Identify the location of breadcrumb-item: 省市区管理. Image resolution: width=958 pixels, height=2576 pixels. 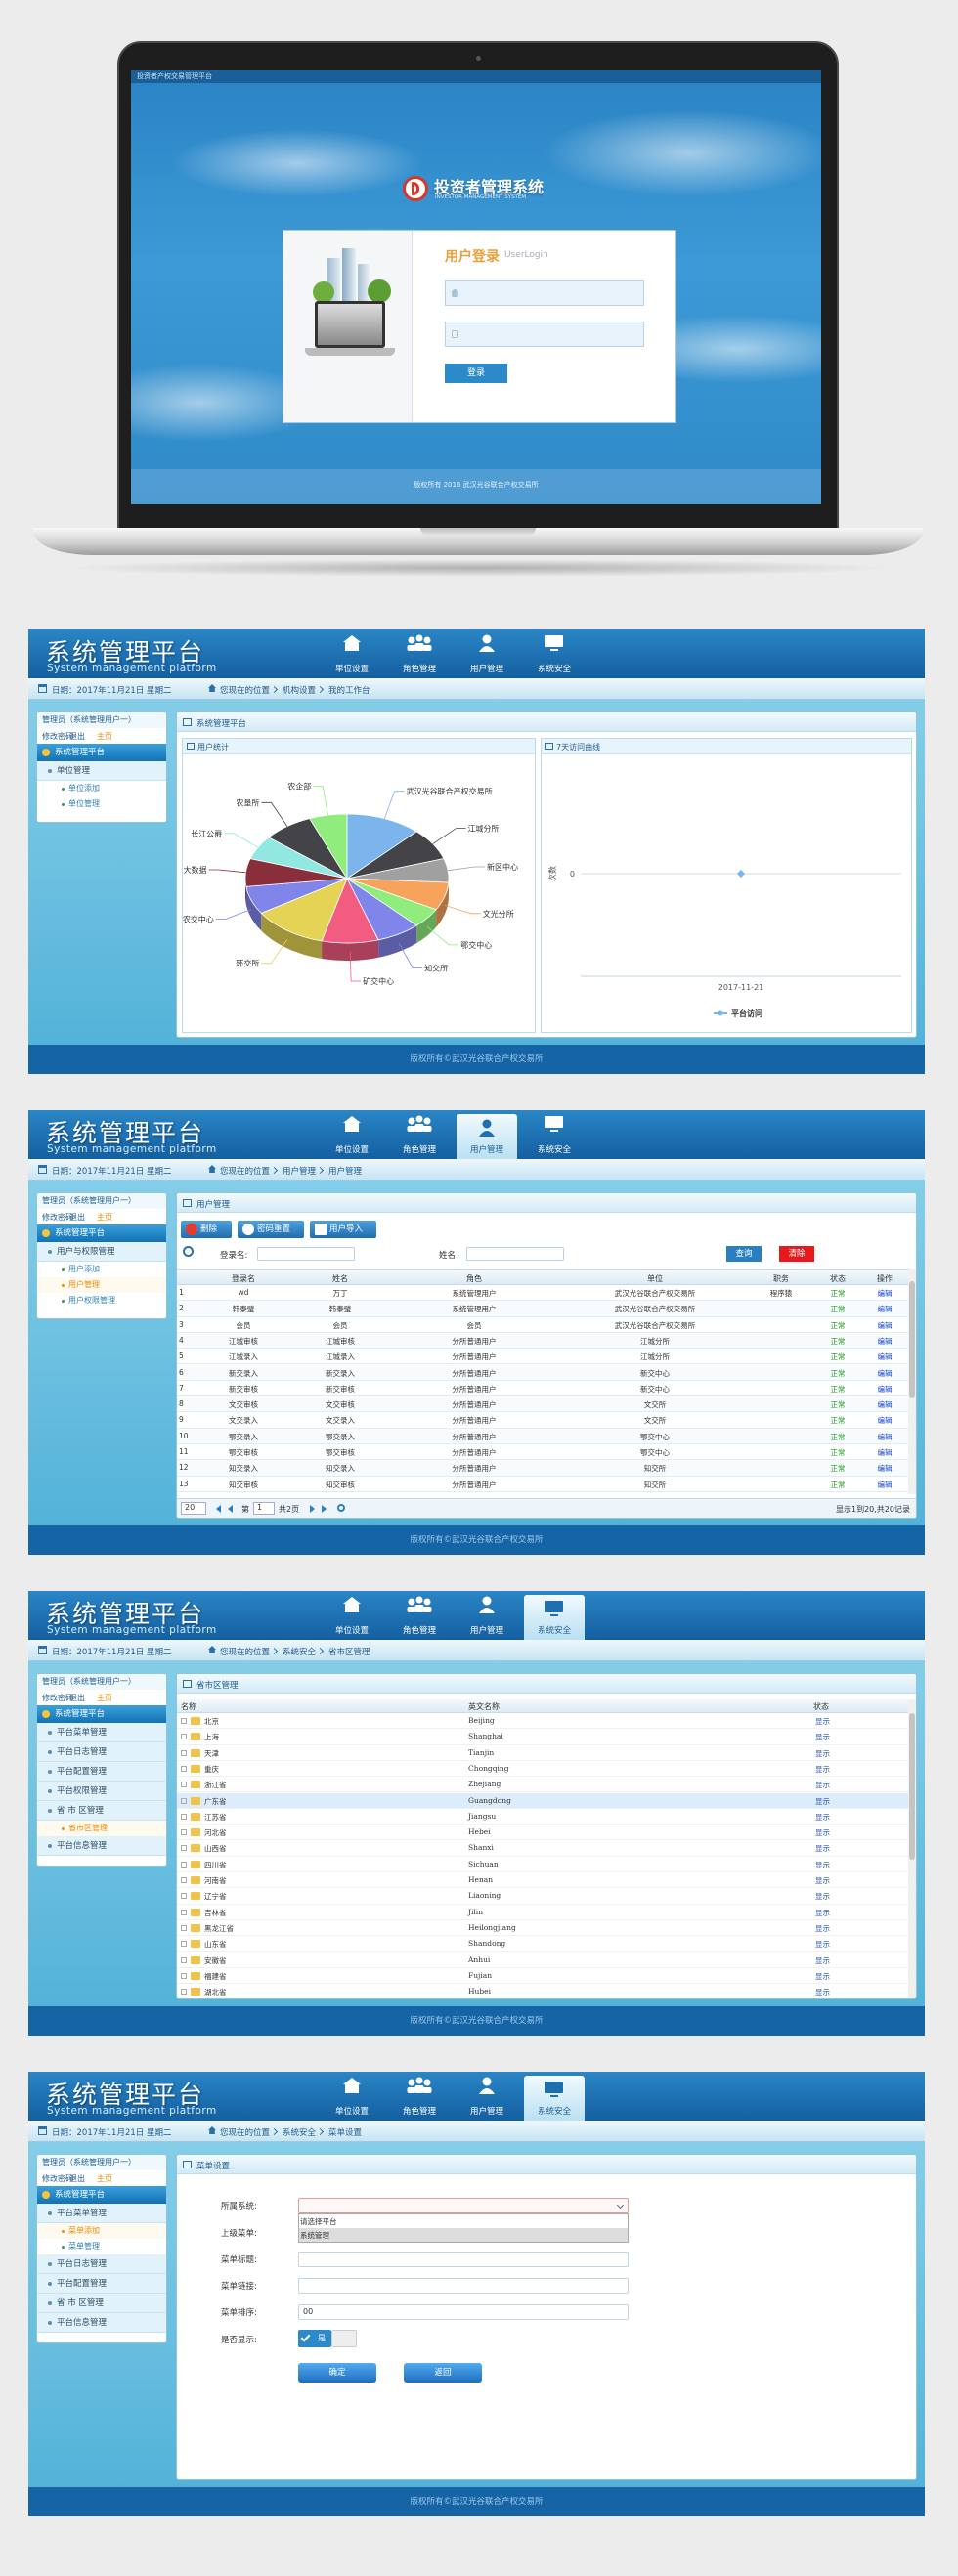
(343, 1652).